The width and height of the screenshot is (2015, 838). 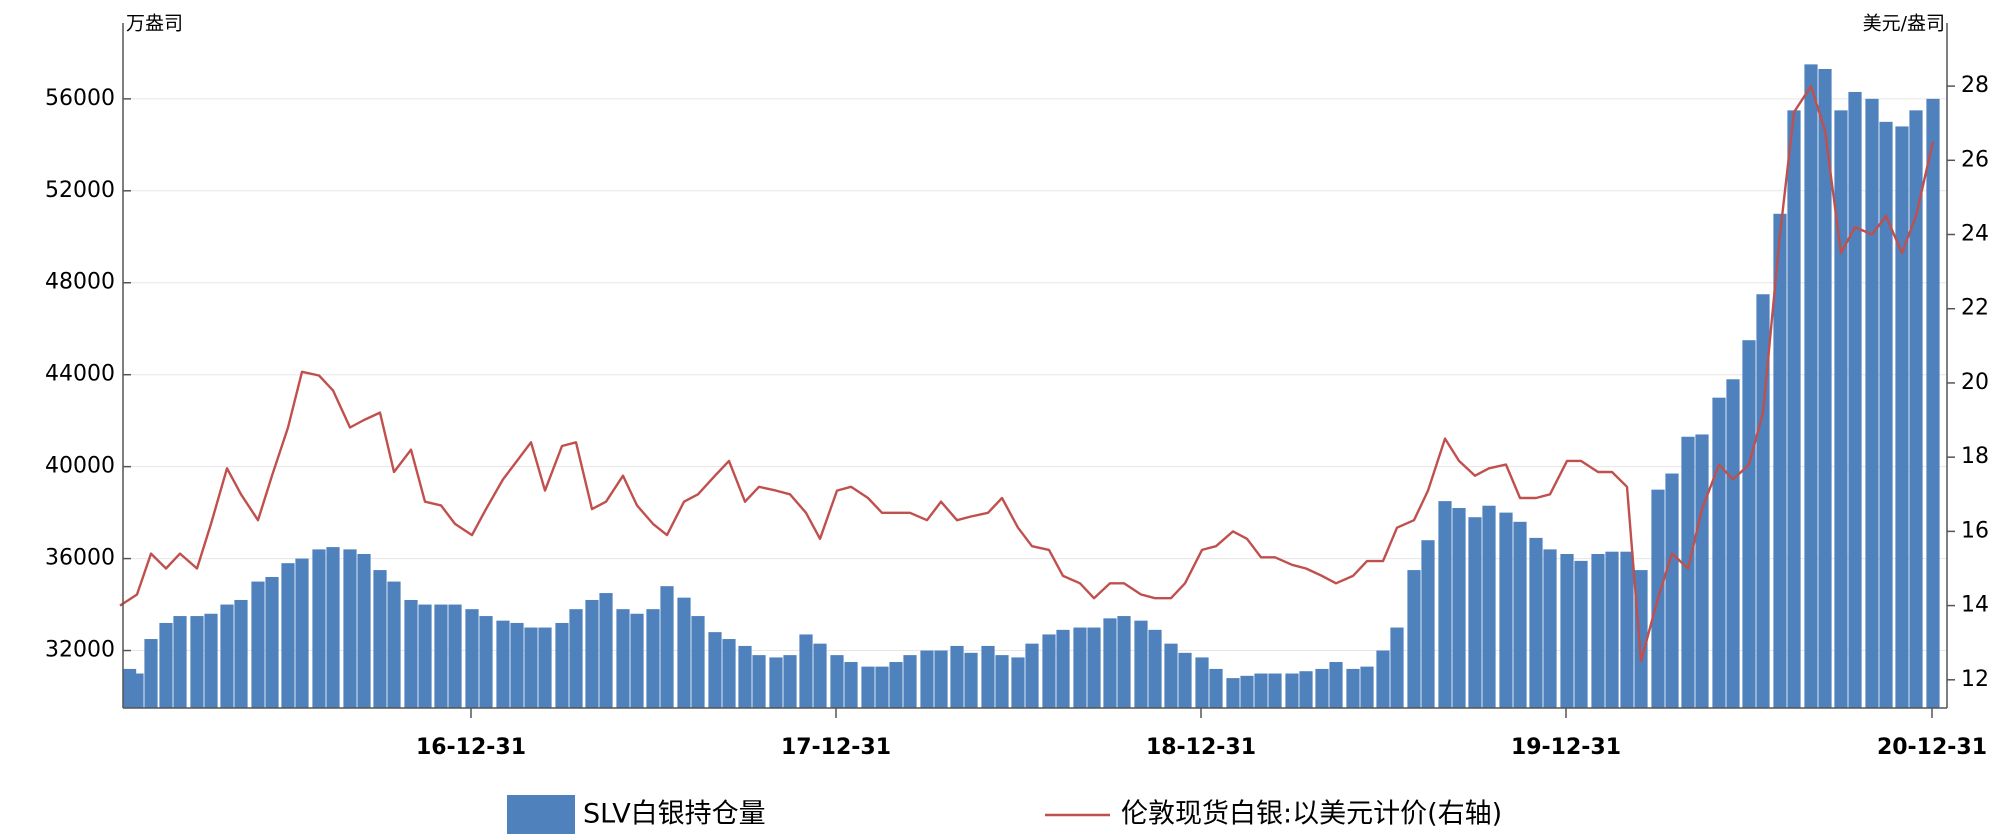 I want to click on y2-tick-label: 22, so click(x=1975, y=308).